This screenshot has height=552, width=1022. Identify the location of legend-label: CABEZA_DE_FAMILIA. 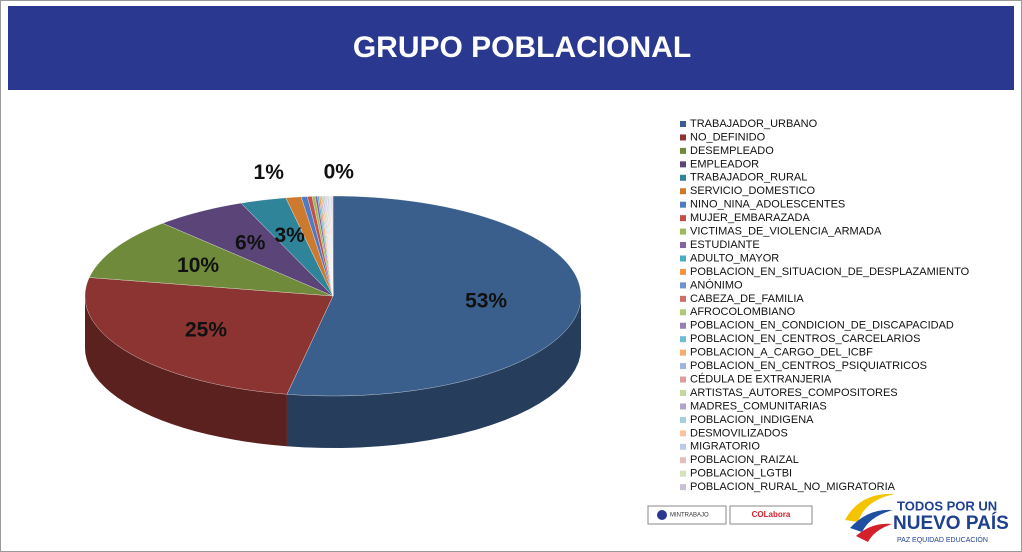
(747, 299).